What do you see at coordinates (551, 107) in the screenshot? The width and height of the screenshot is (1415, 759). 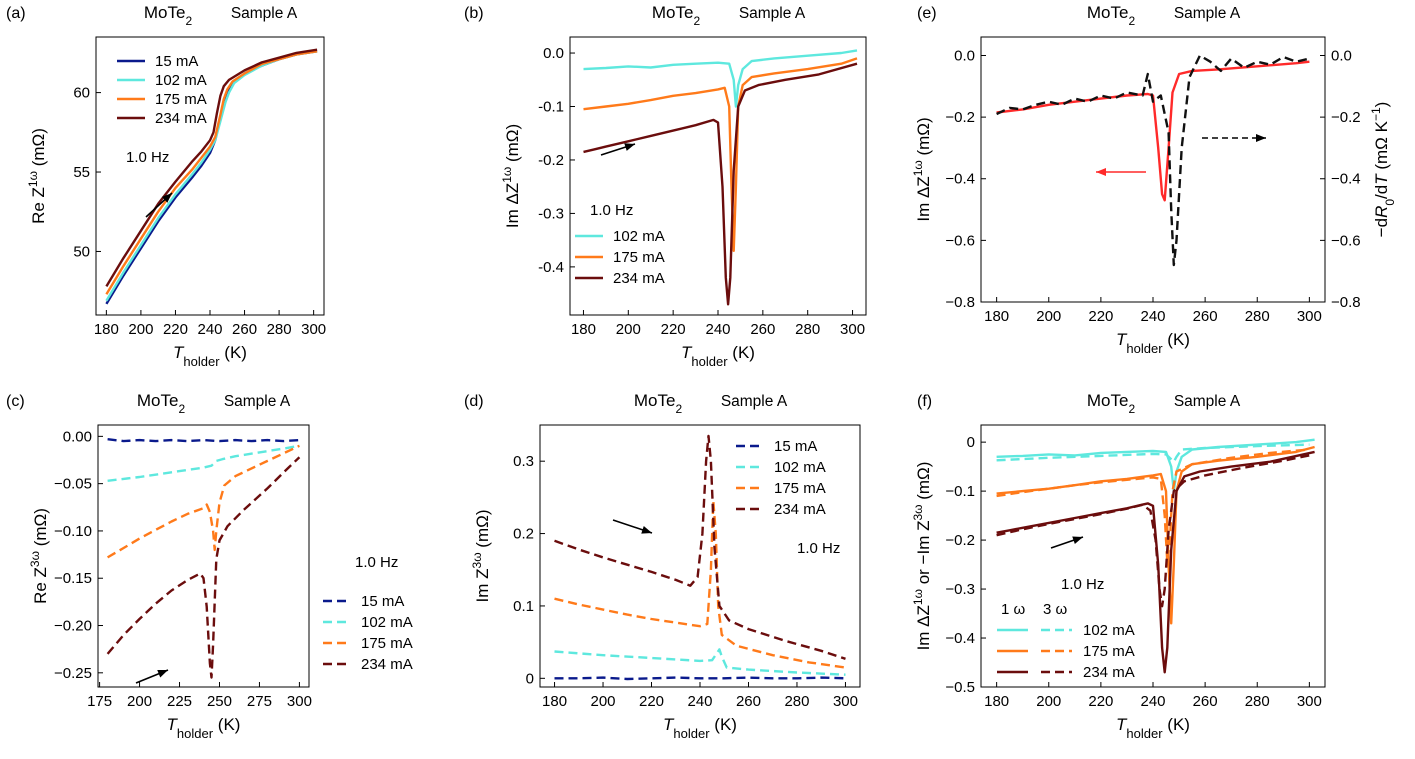 I see `y-tick-label: -0.1` at bounding box center [551, 107].